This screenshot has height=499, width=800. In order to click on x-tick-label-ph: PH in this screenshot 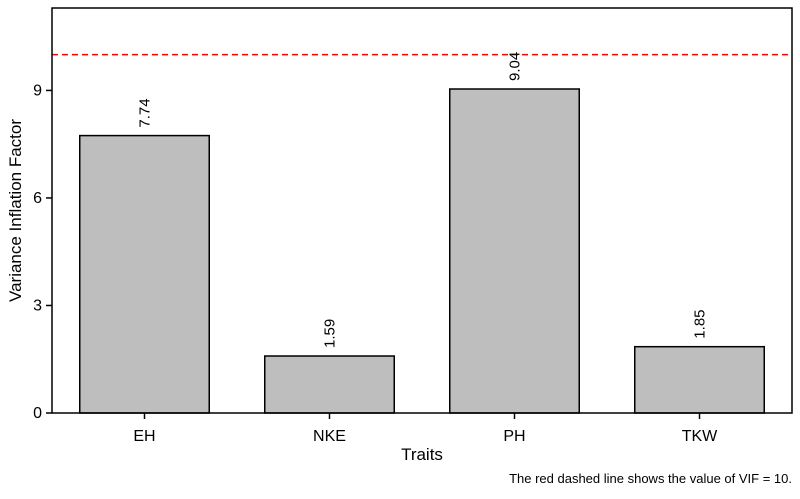, I will do `click(514, 436)`.